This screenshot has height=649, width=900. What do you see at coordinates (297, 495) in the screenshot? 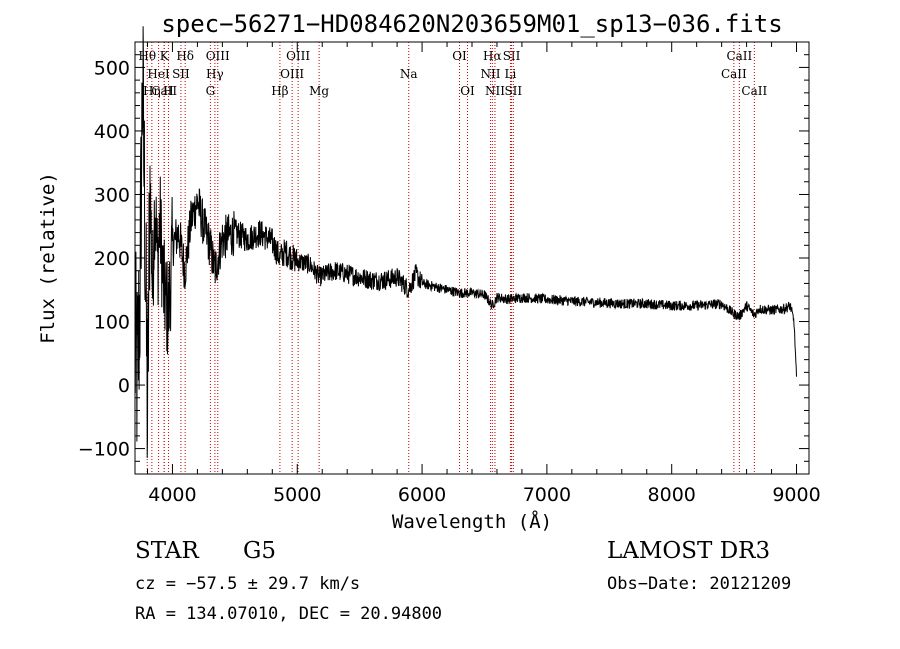
I see `x-tick-label: 5000` at bounding box center [297, 495].